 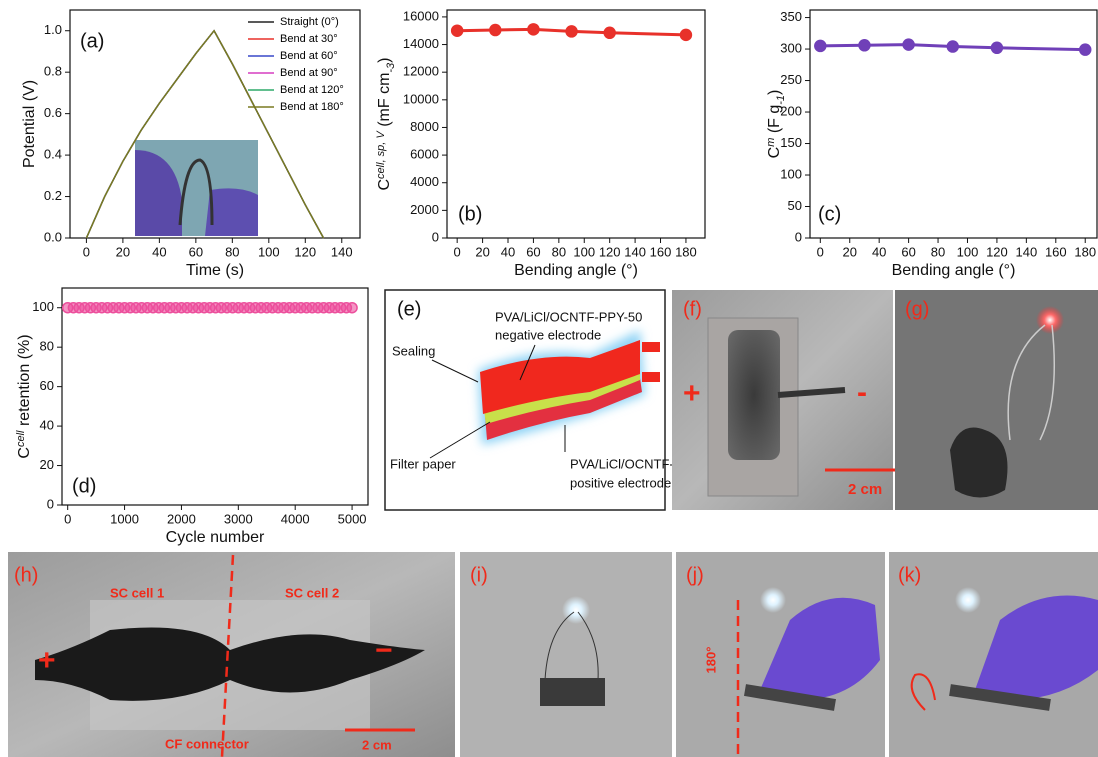 What do you see at coordinates (421, 43) in the screenshot?
I see `y-tick-label: 14000` at bounding box center [421, 43].